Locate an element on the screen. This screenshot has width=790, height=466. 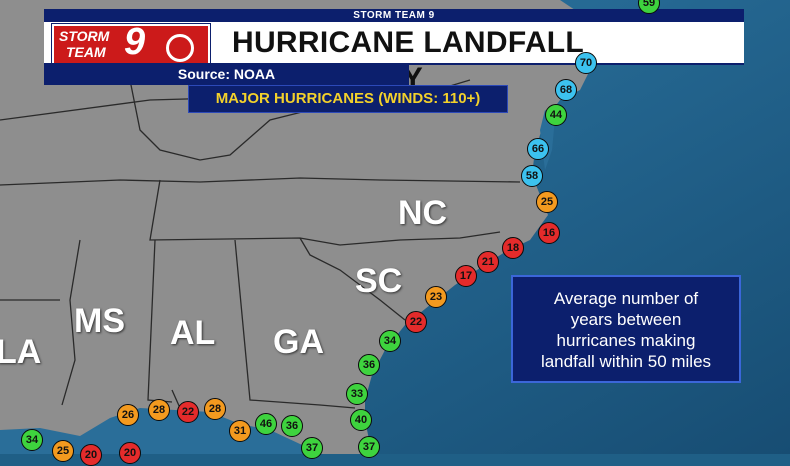
legend-line: Average number of is located at coordinates (626, 298).